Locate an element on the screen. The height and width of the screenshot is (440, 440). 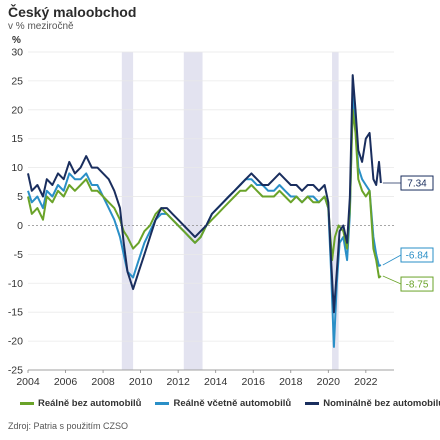
x-tick-label: 2006 is located at coordinates (66, 382).